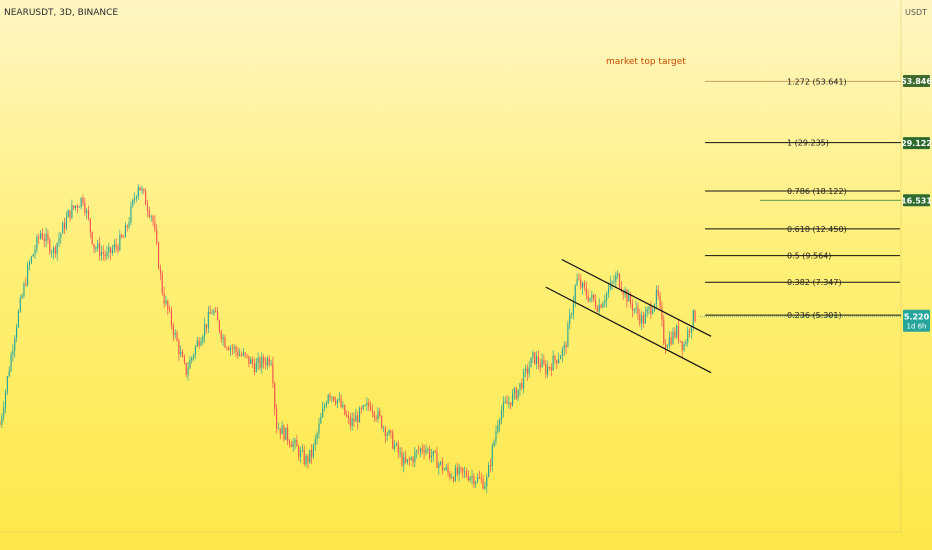  Describe the element at coordinates (817, 229) in the screenshot. I see `fib-level-label: 0.618 (12.450)` at that location.